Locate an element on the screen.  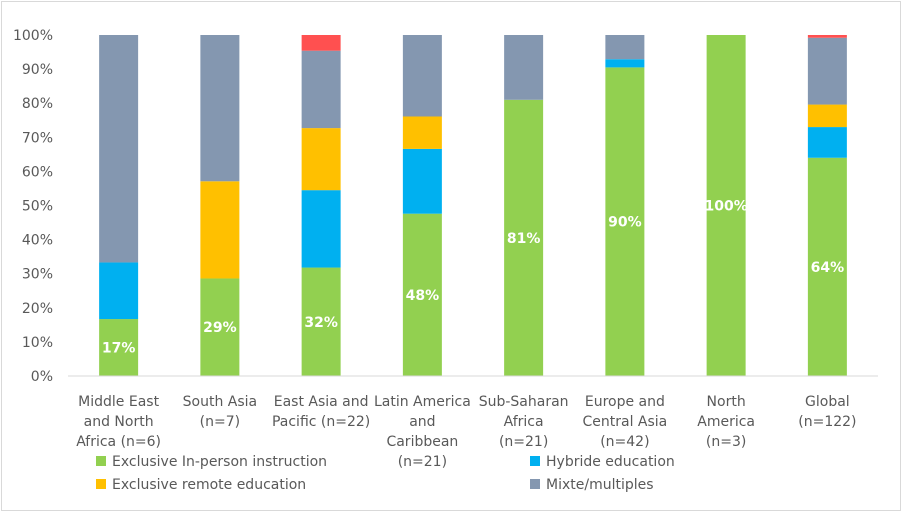
y-tick-label: 10% is located at coordinates (37, 343).